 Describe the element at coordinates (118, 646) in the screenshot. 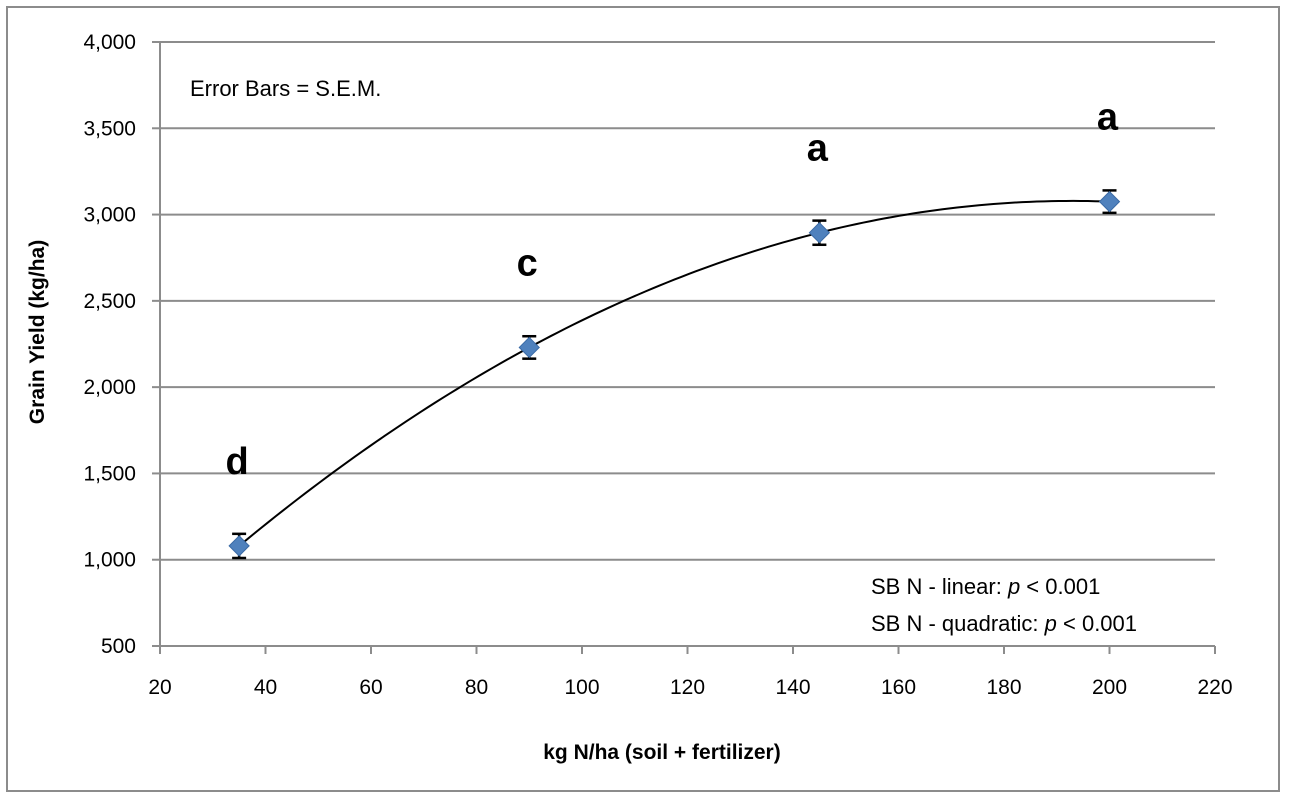

I see `y-tick-label: 500` at that location.